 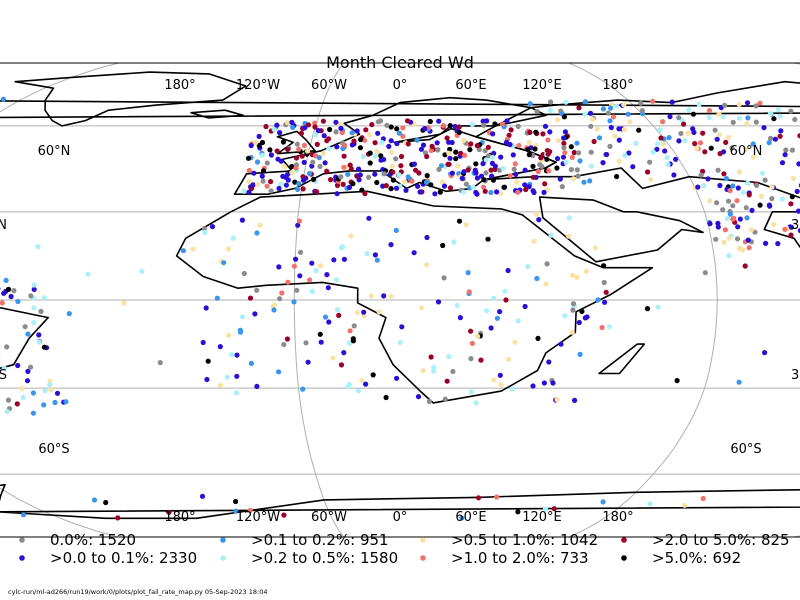 What do you see at coordinates (705, 540) in the screenshot?
I see `legend-item: >2.0 to 5.0%: 825` at bounding box center [705, 540].